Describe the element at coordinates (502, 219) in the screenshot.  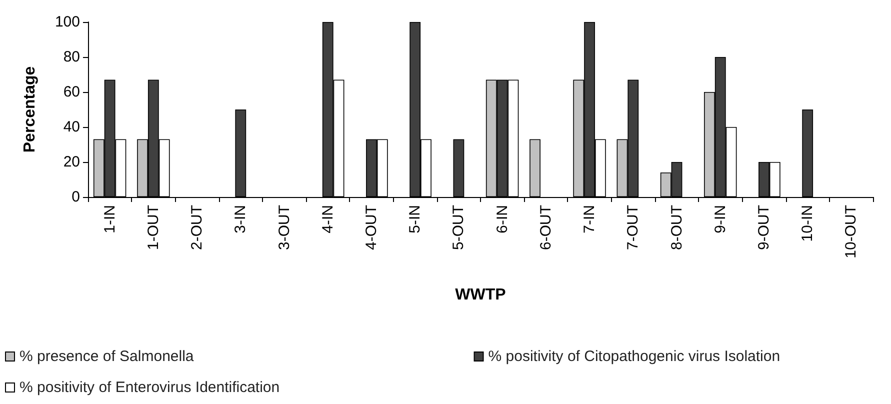
I see `x-tick-label: 6-IN` at that location.